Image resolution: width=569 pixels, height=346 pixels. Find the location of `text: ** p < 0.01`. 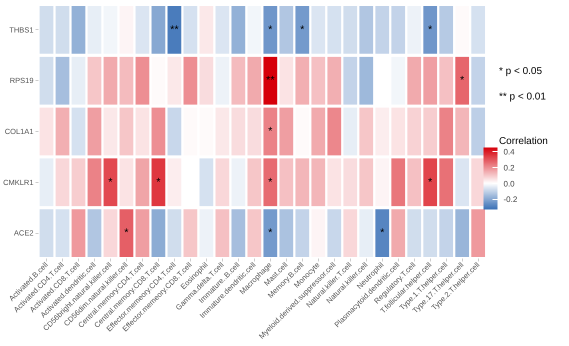

text: ** p < 0.01 is located at coordinates (522, 96).